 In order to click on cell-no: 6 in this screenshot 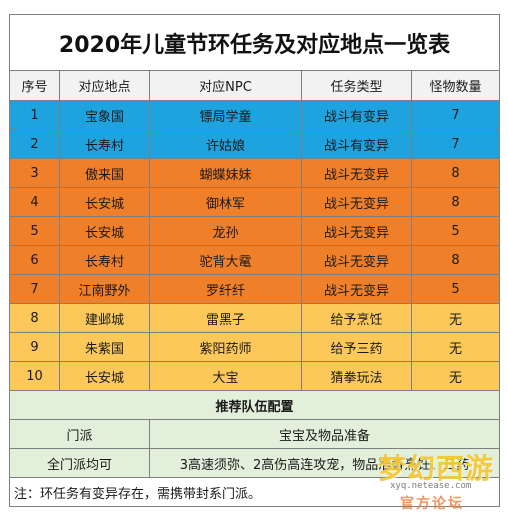, I will do `click(34, 260)`.